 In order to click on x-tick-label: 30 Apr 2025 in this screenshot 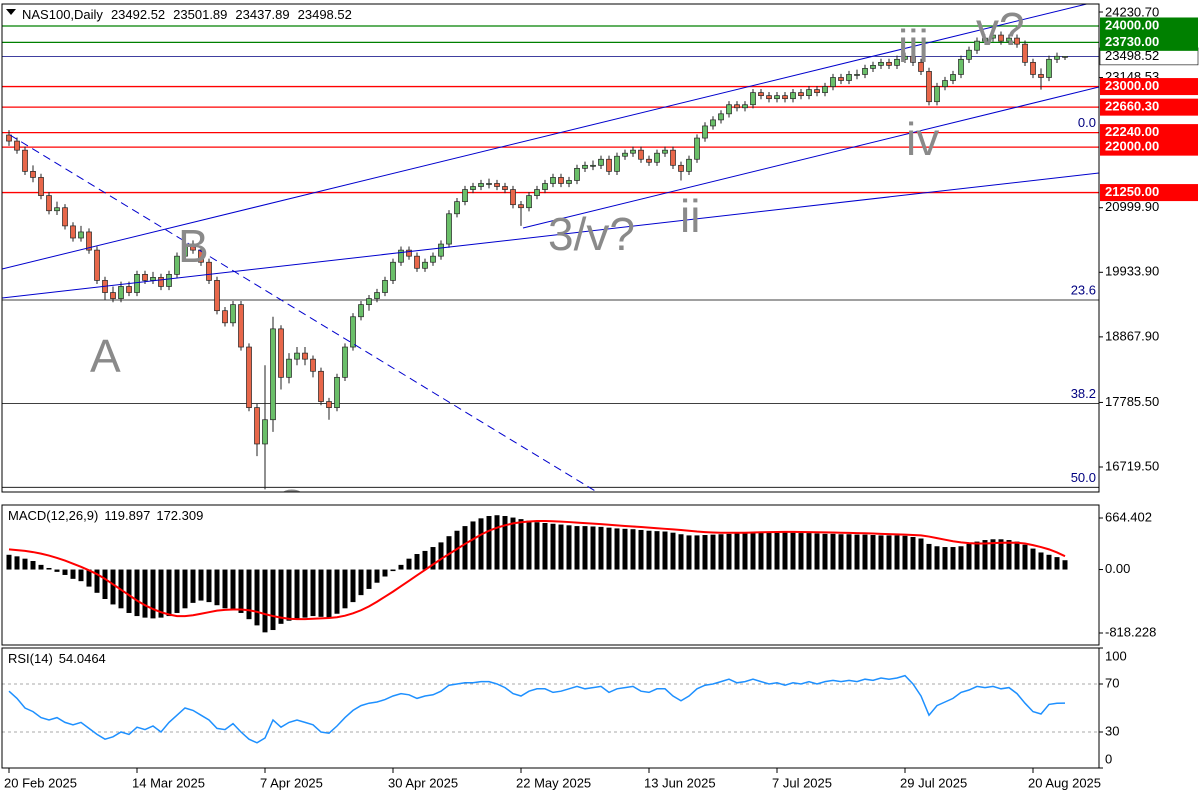, I will do `click(423, 782)`.